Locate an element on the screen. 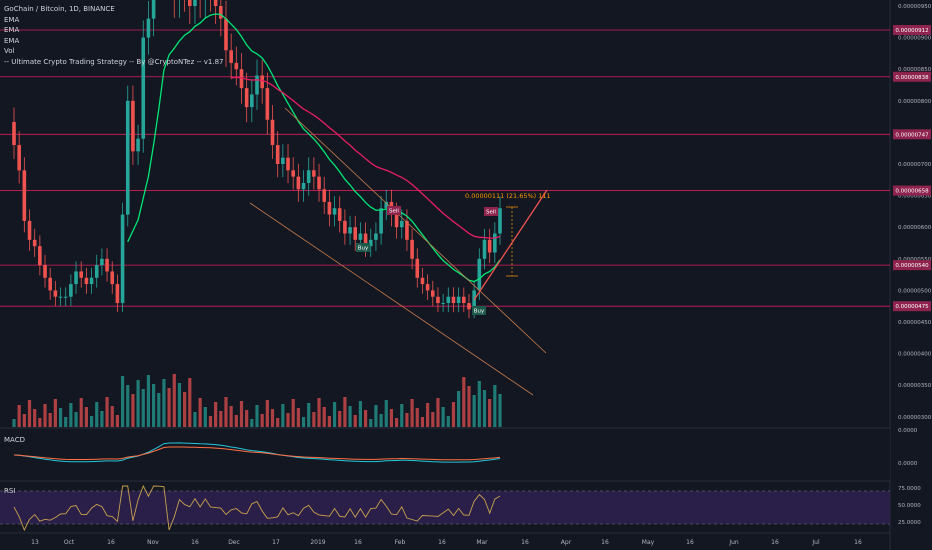 The image size is (932, 550). macd-axis-label: 0.0000 is located at coordinates (908, 431).